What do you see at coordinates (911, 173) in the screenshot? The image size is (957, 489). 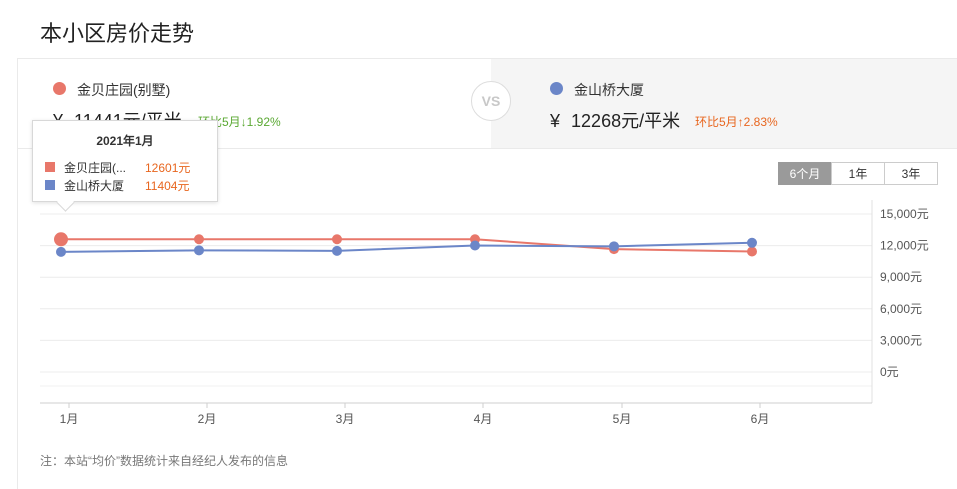 I see `tab-3-years: 3年` at bounding box center [911, 173].